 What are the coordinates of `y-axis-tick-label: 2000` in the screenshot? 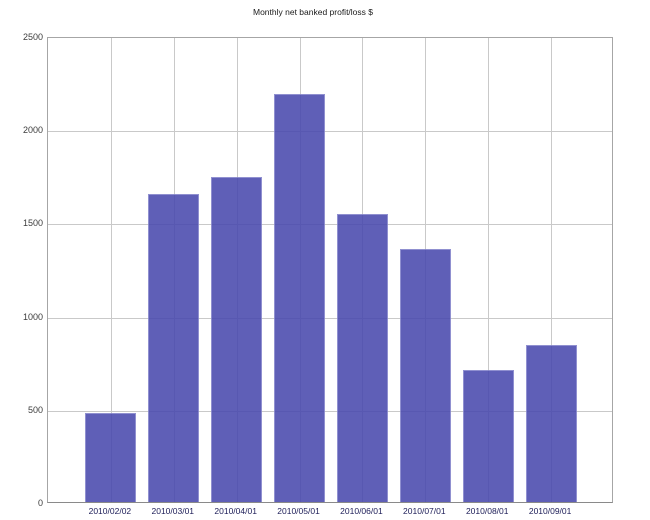 It's located at (32, 130).